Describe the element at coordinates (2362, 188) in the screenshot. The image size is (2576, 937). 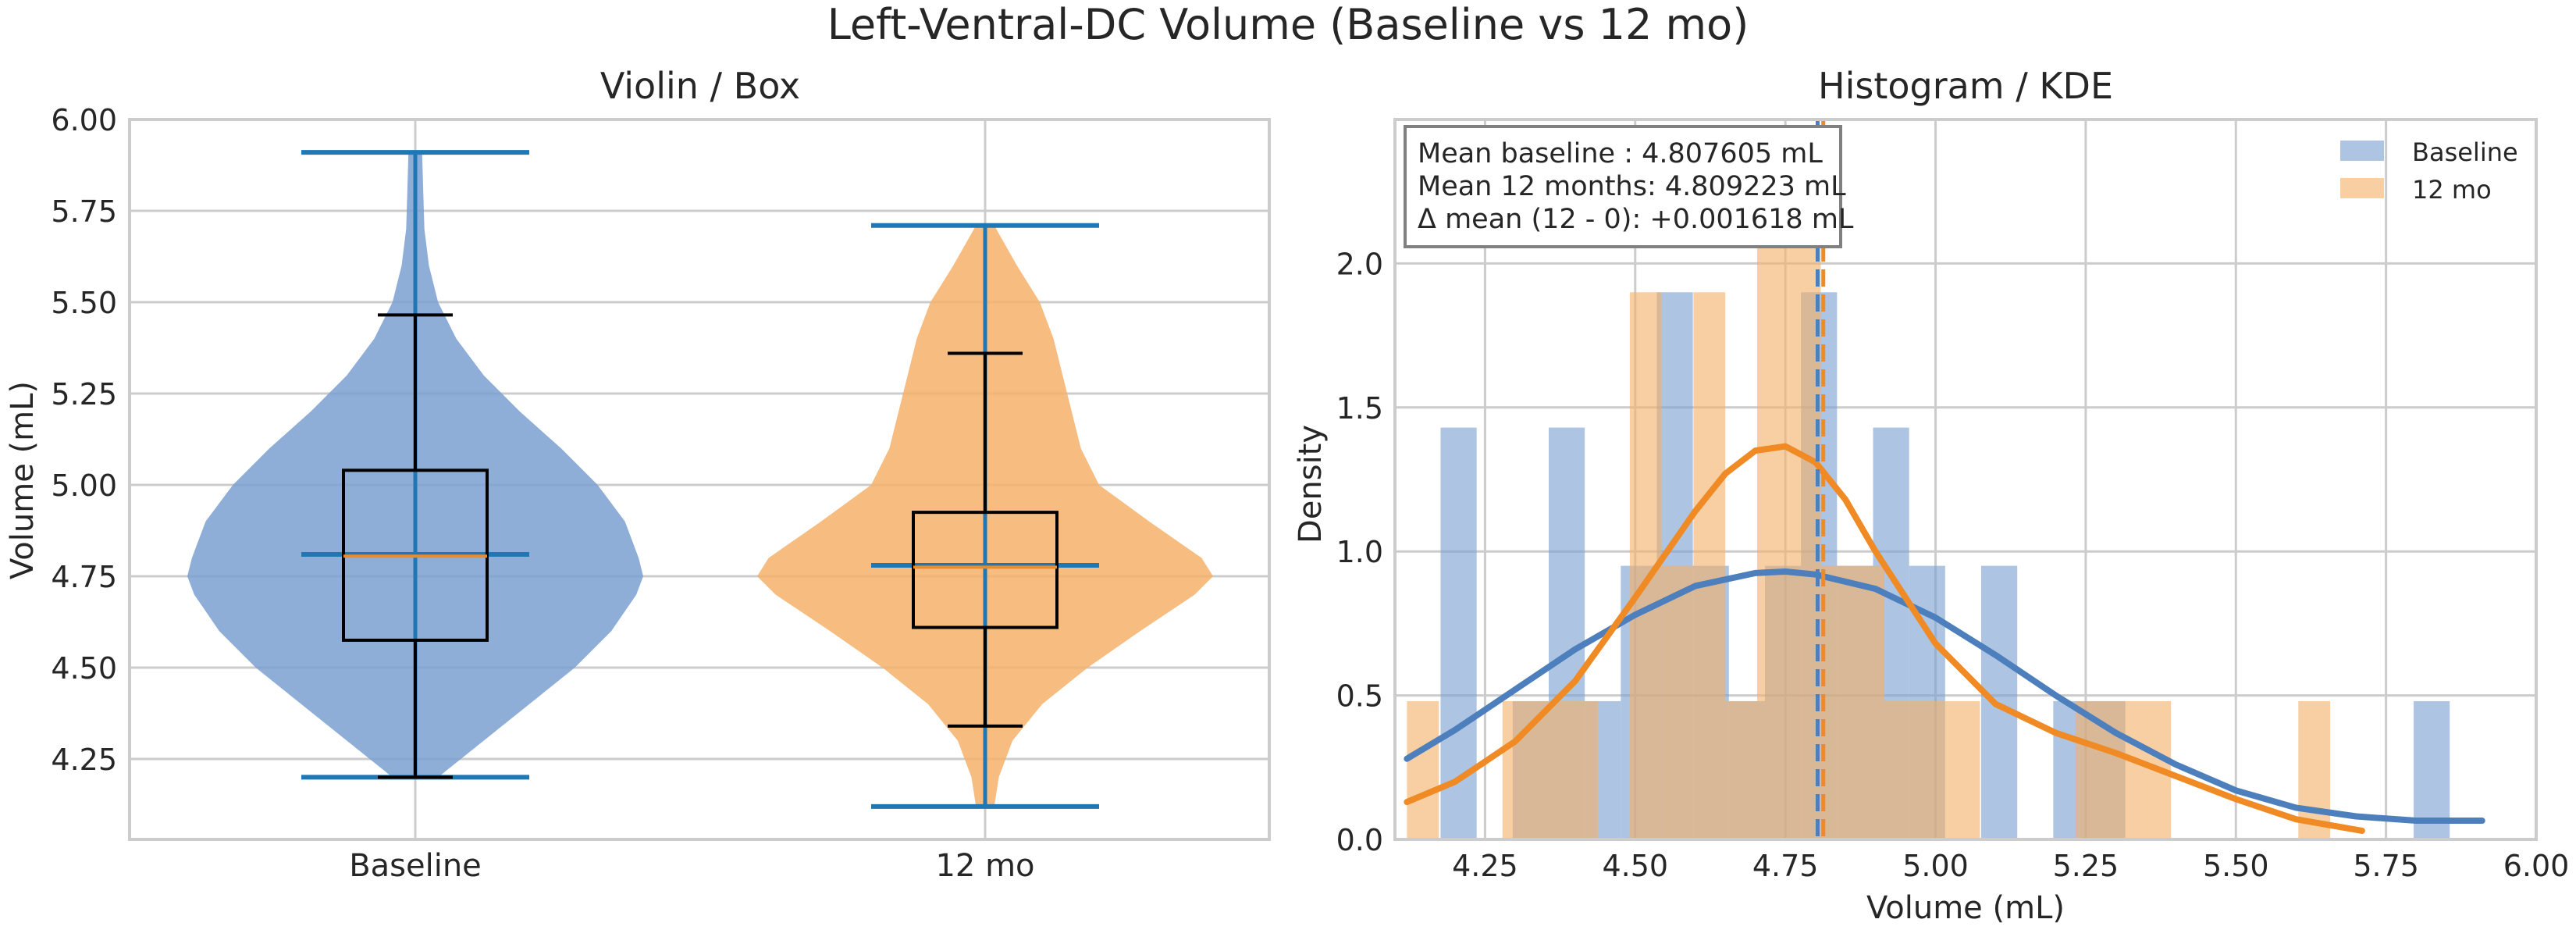
I see `legend-swatch-12mo` at that location.